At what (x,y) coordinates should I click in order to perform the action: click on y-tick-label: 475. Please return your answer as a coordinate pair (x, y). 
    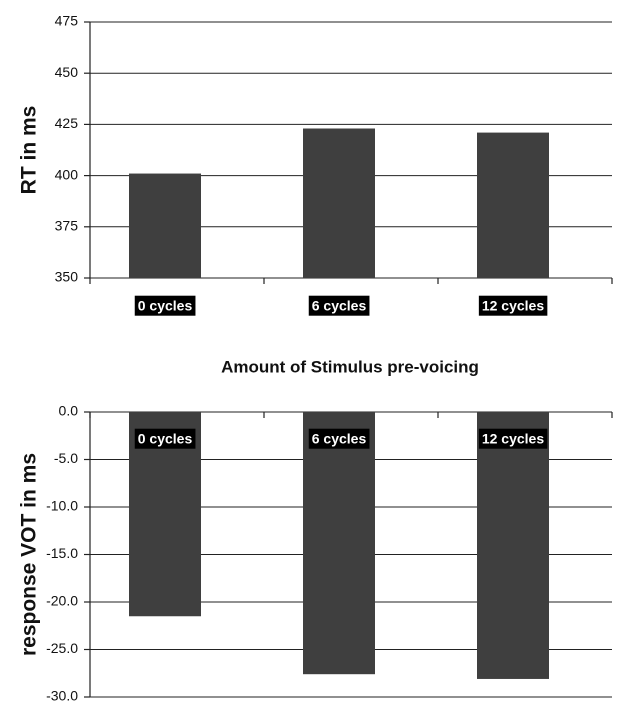
    Looking at the image, I should click on (67, 21).